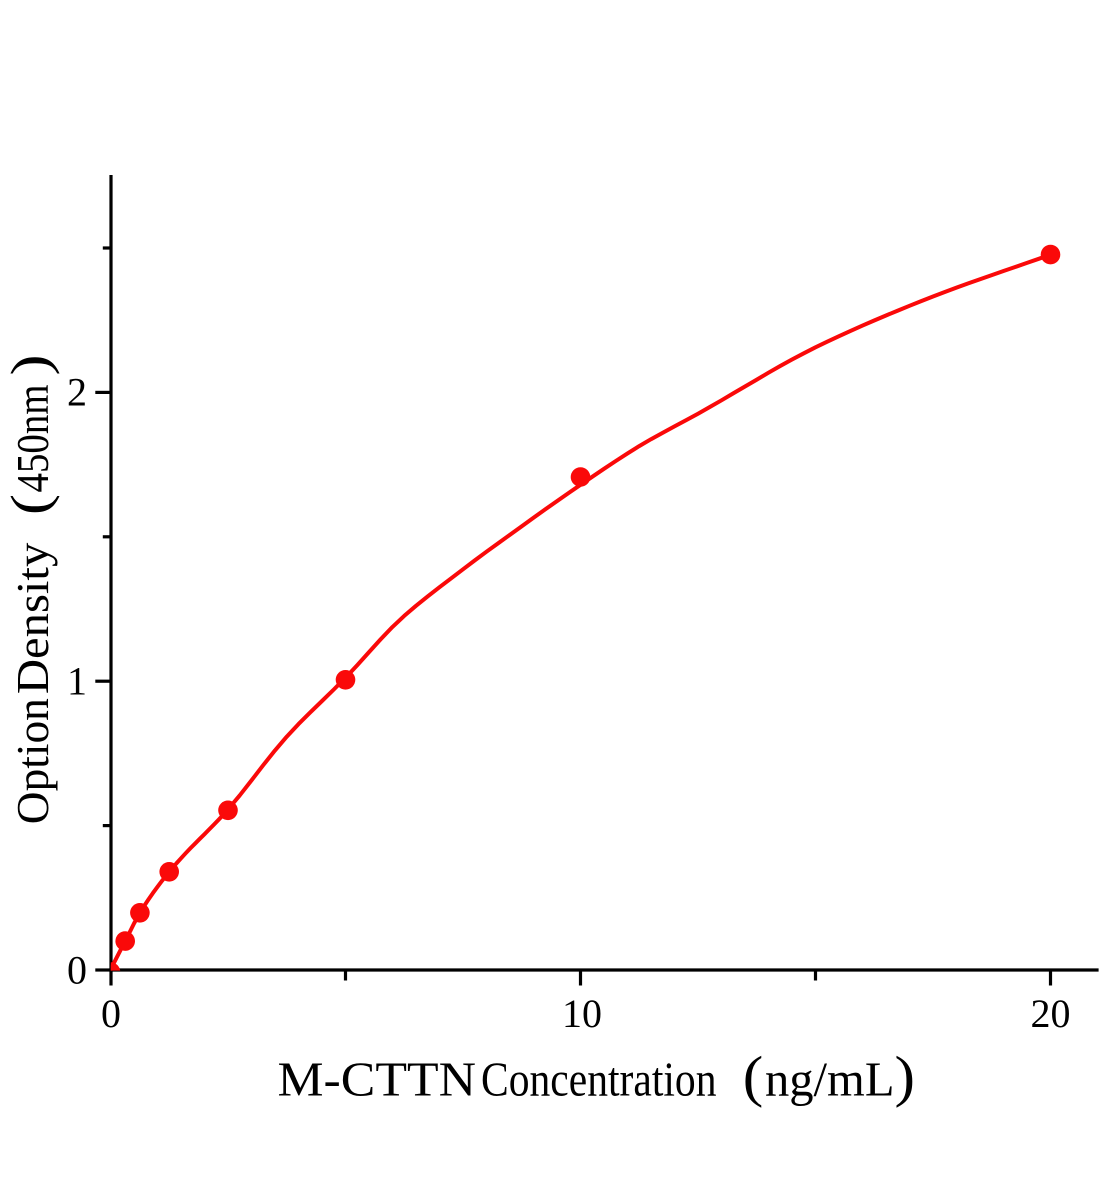 This screenshot has width=1104, height=1200. Describe the element at coordinates (830, 1079) in the screenshot. I see `svg-text: ng/mL` at that location.